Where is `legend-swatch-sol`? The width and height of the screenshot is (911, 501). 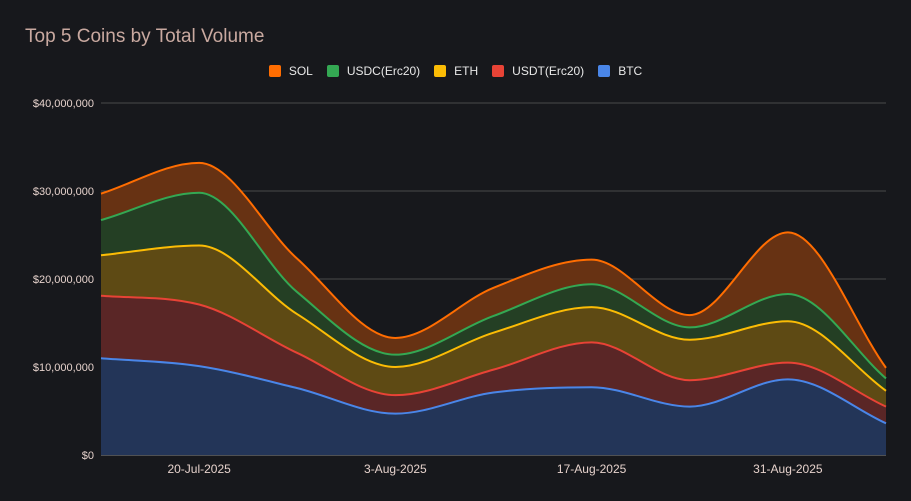 legend-swatch-sol is located at coordinates (274, 71).